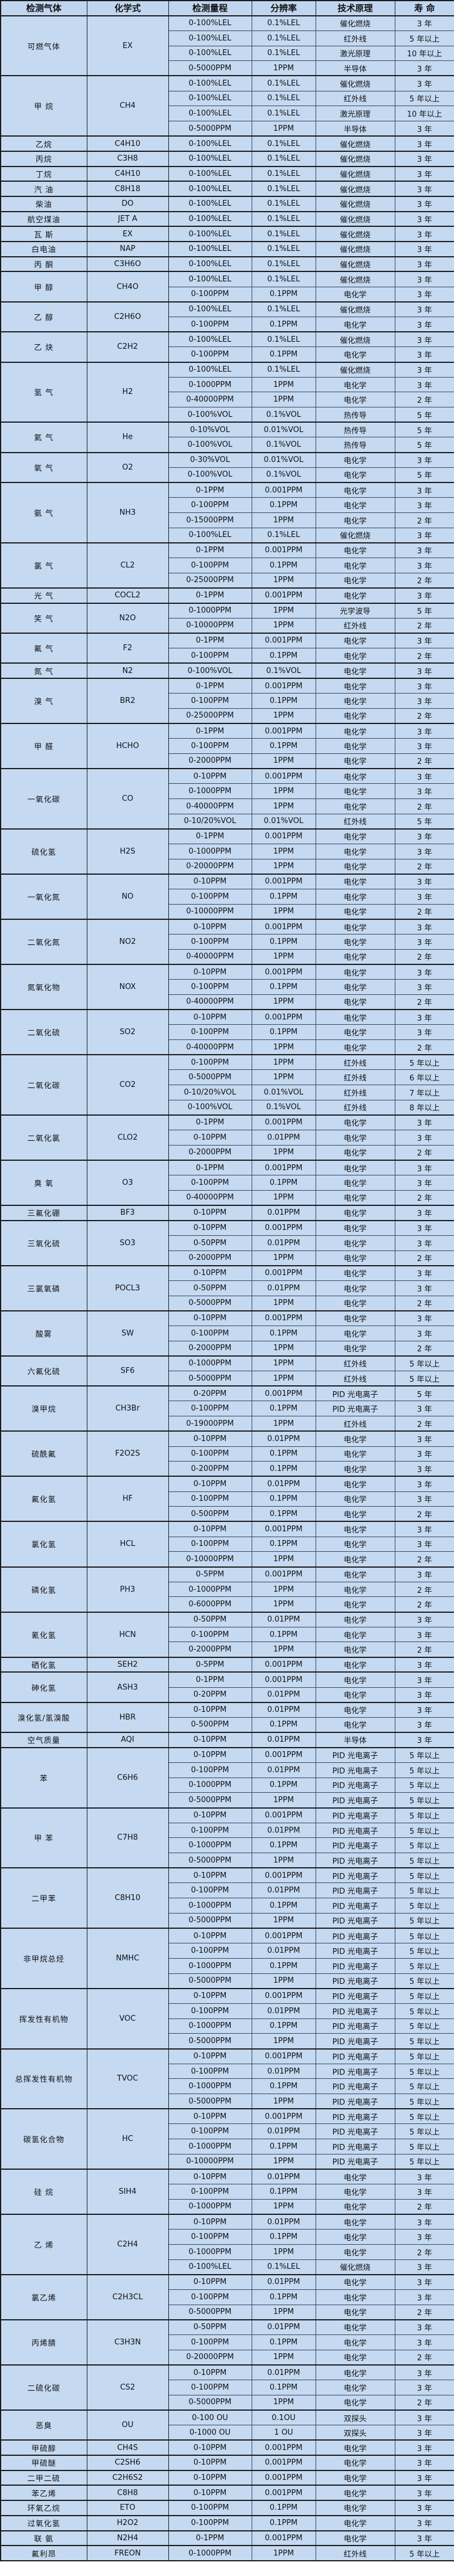 The height and width of the screenshot is (2576, 454). I want to click on gas-name-cell: 挥发性有机物, so click(43, 2018).